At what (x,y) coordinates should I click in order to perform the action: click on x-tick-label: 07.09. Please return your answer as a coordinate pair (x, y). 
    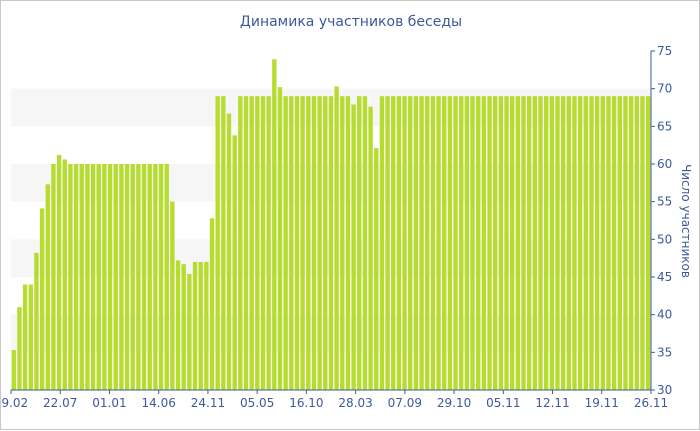
    Looking at the image, I should click on (405, 403).